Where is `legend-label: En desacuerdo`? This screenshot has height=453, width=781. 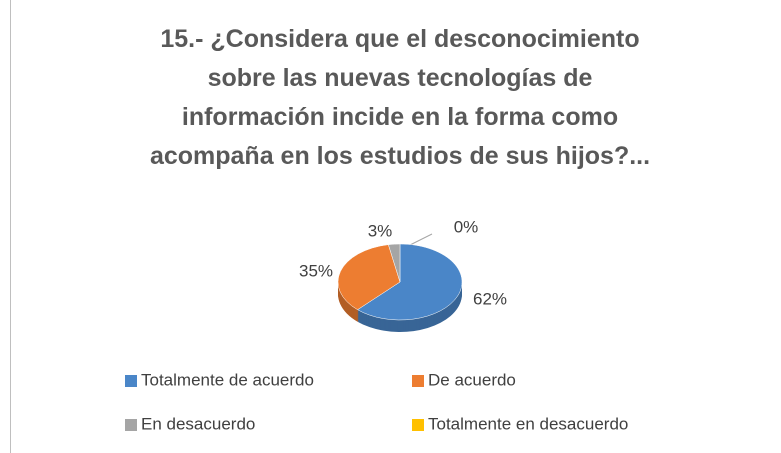 legend-label: En desacuerdo is located at coordinates (198, 423).